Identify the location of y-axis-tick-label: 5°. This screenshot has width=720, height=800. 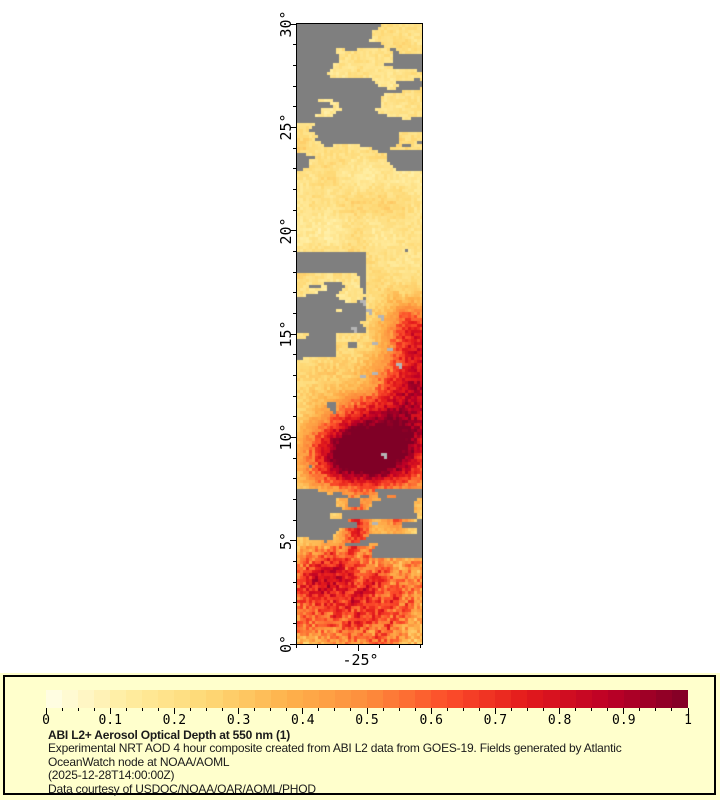
(286, 540).